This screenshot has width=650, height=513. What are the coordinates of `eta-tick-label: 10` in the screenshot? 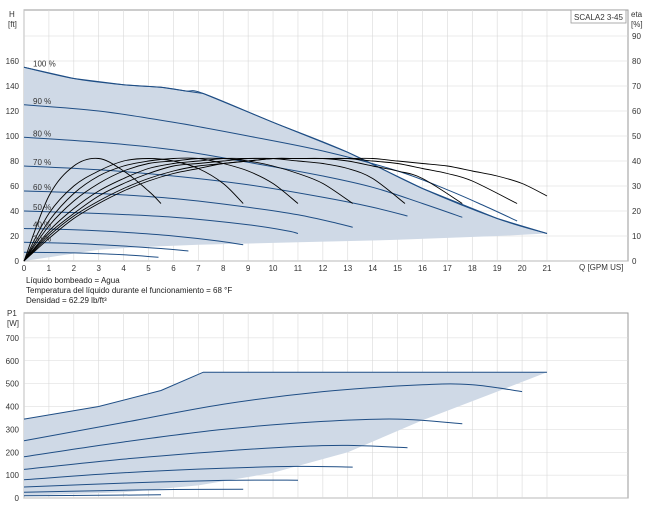 It's located at (636, 236).